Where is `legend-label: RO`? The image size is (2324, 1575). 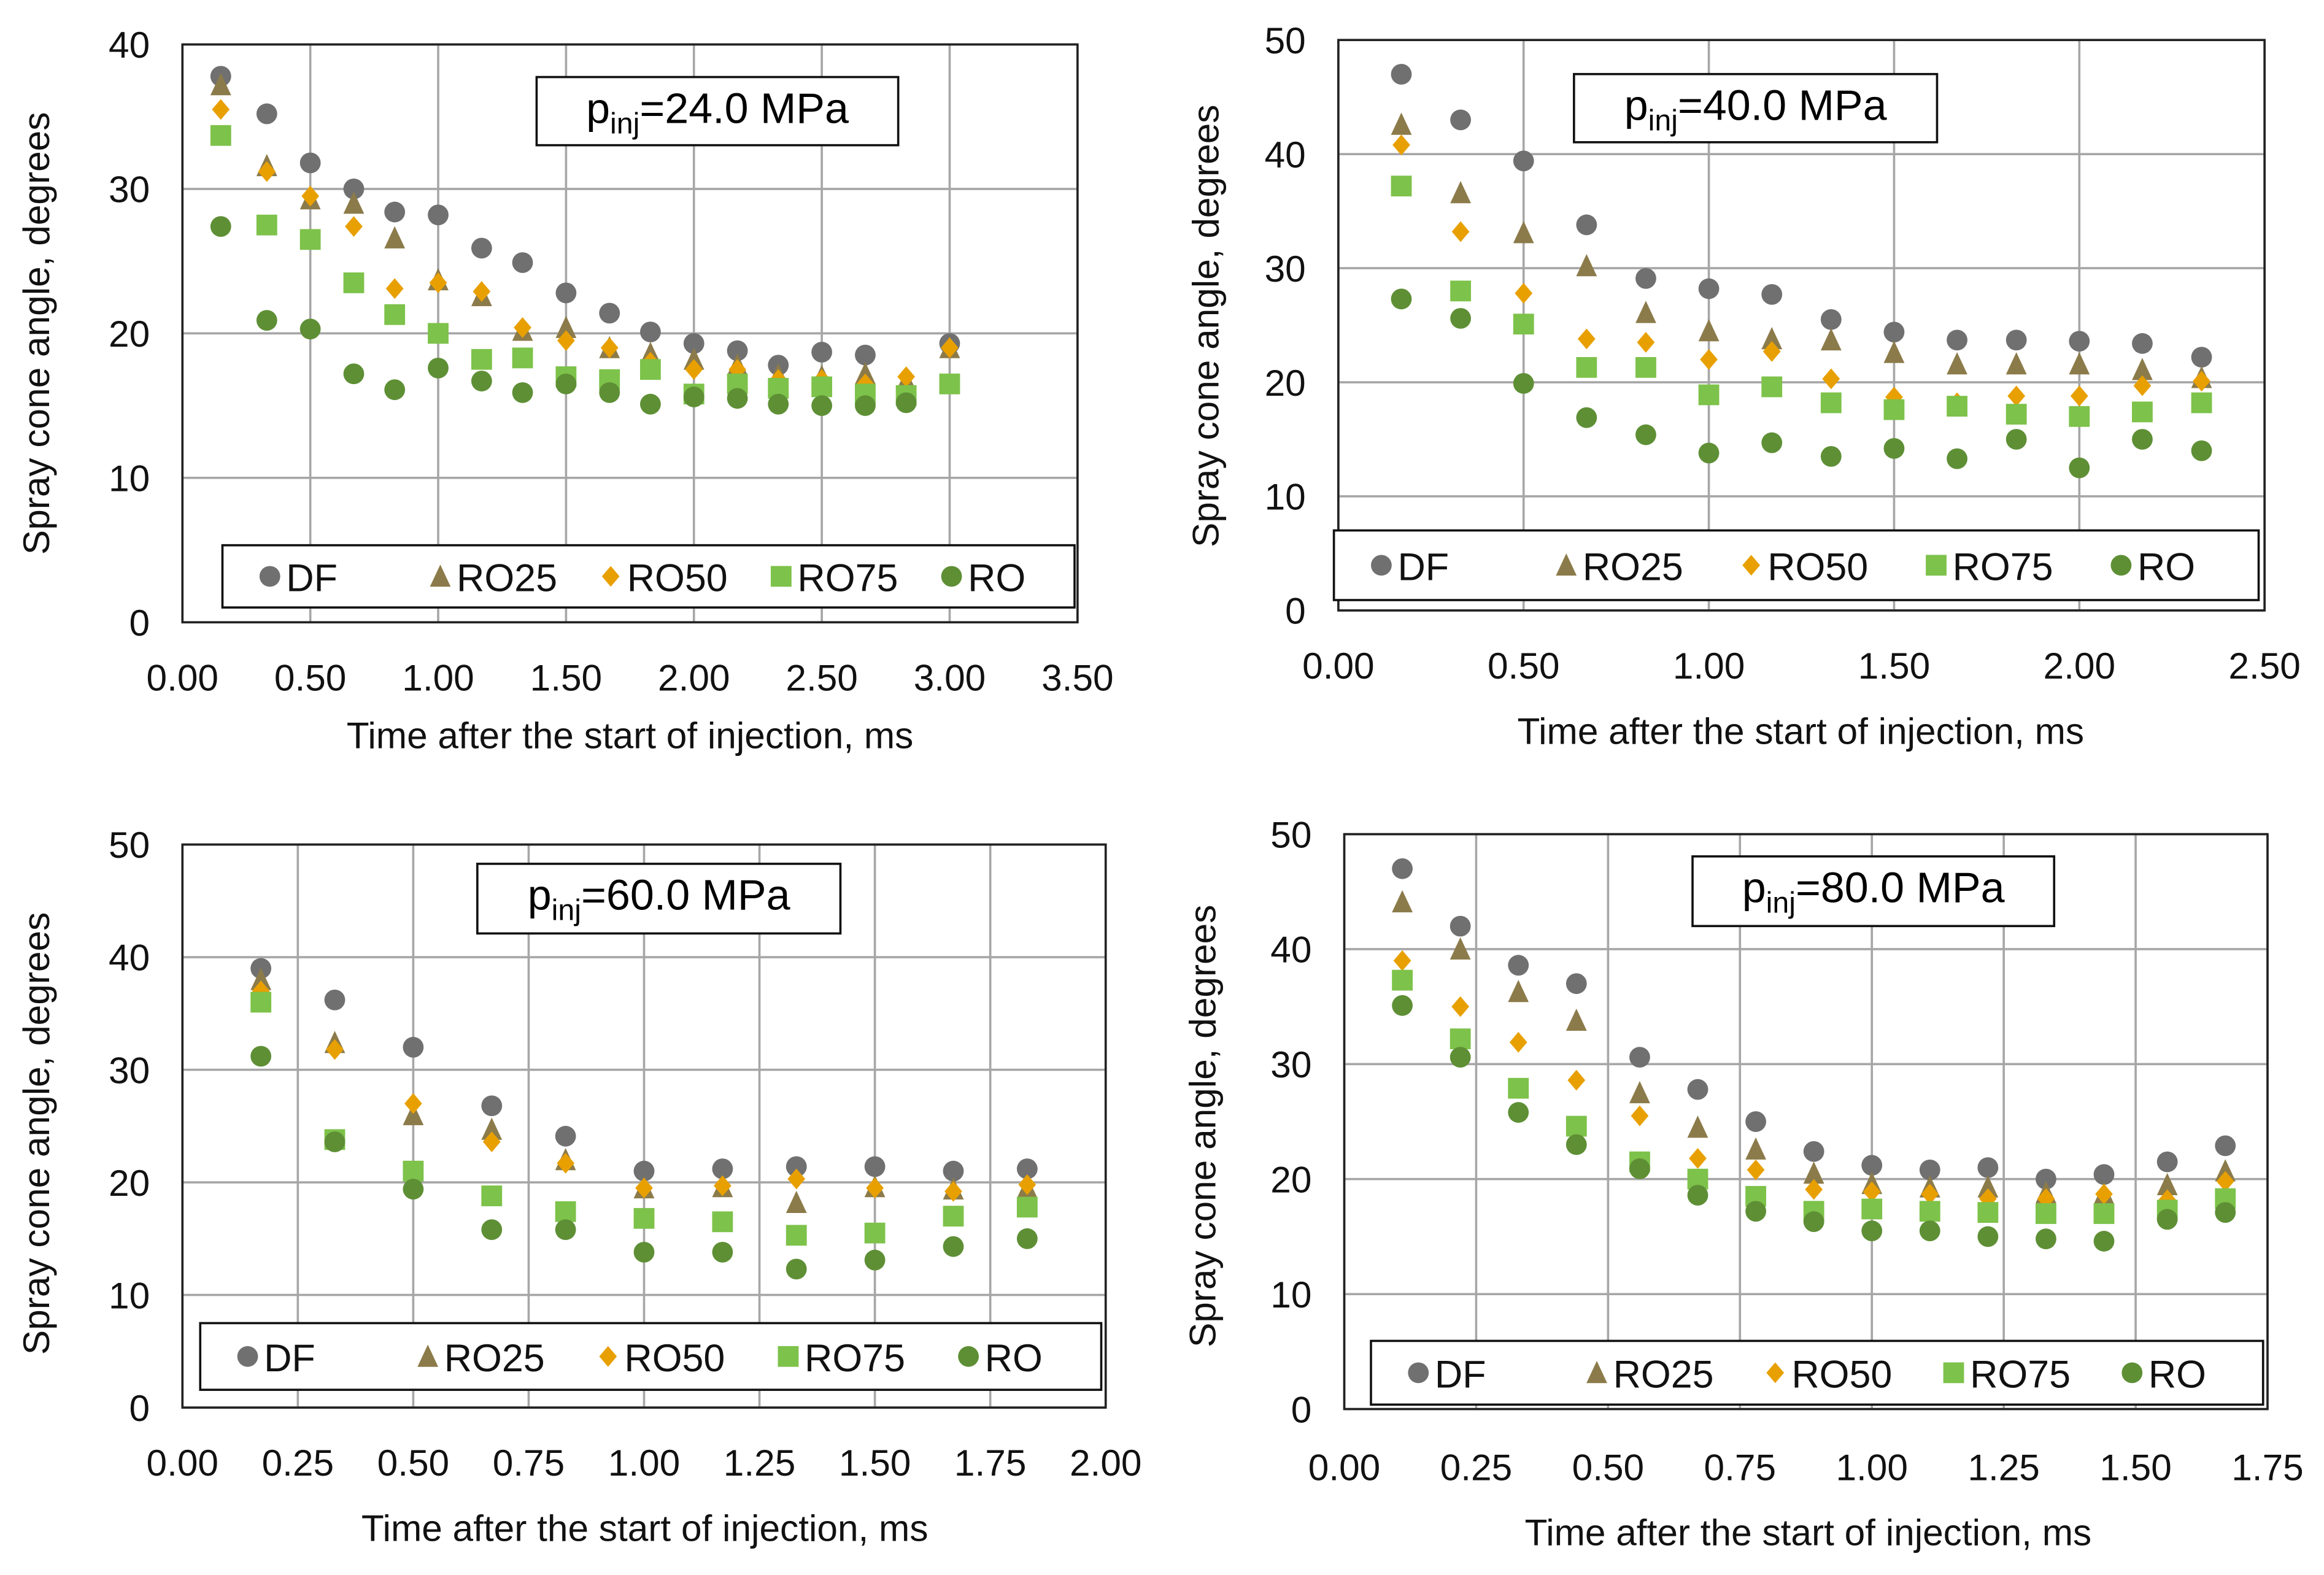 legend-label: RO is located at coordinates (996, 578).